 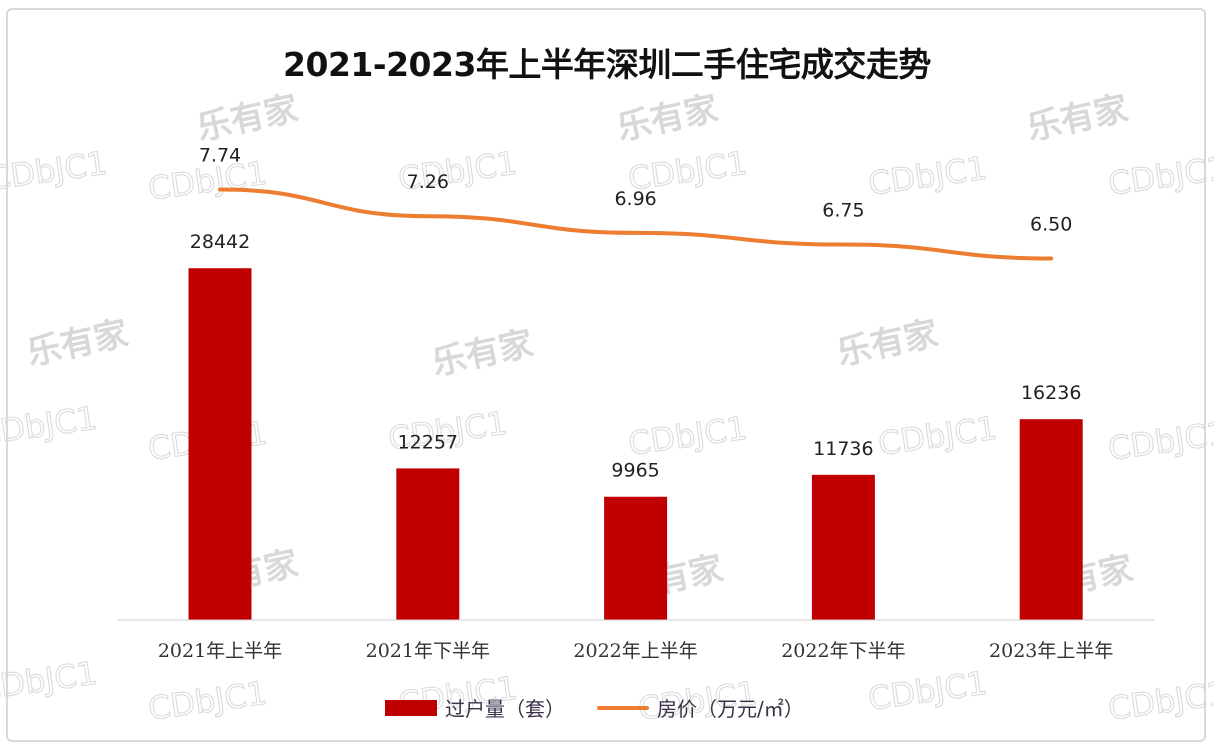 I want to click on x-tick-label: 2021年下半年, so click(x=428, y=651).